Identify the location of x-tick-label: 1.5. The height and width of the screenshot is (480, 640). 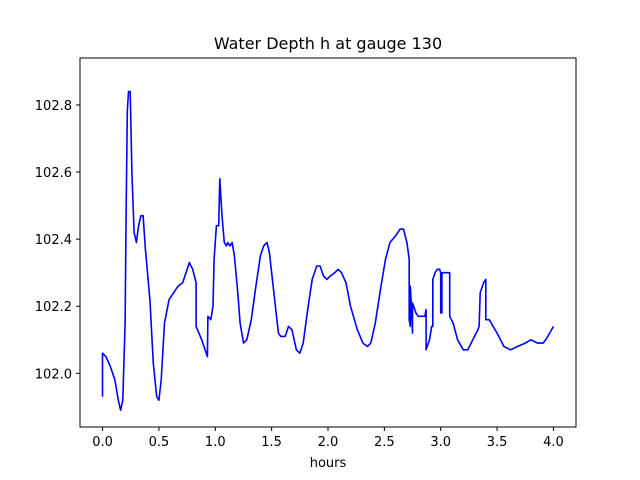
(271, 442).